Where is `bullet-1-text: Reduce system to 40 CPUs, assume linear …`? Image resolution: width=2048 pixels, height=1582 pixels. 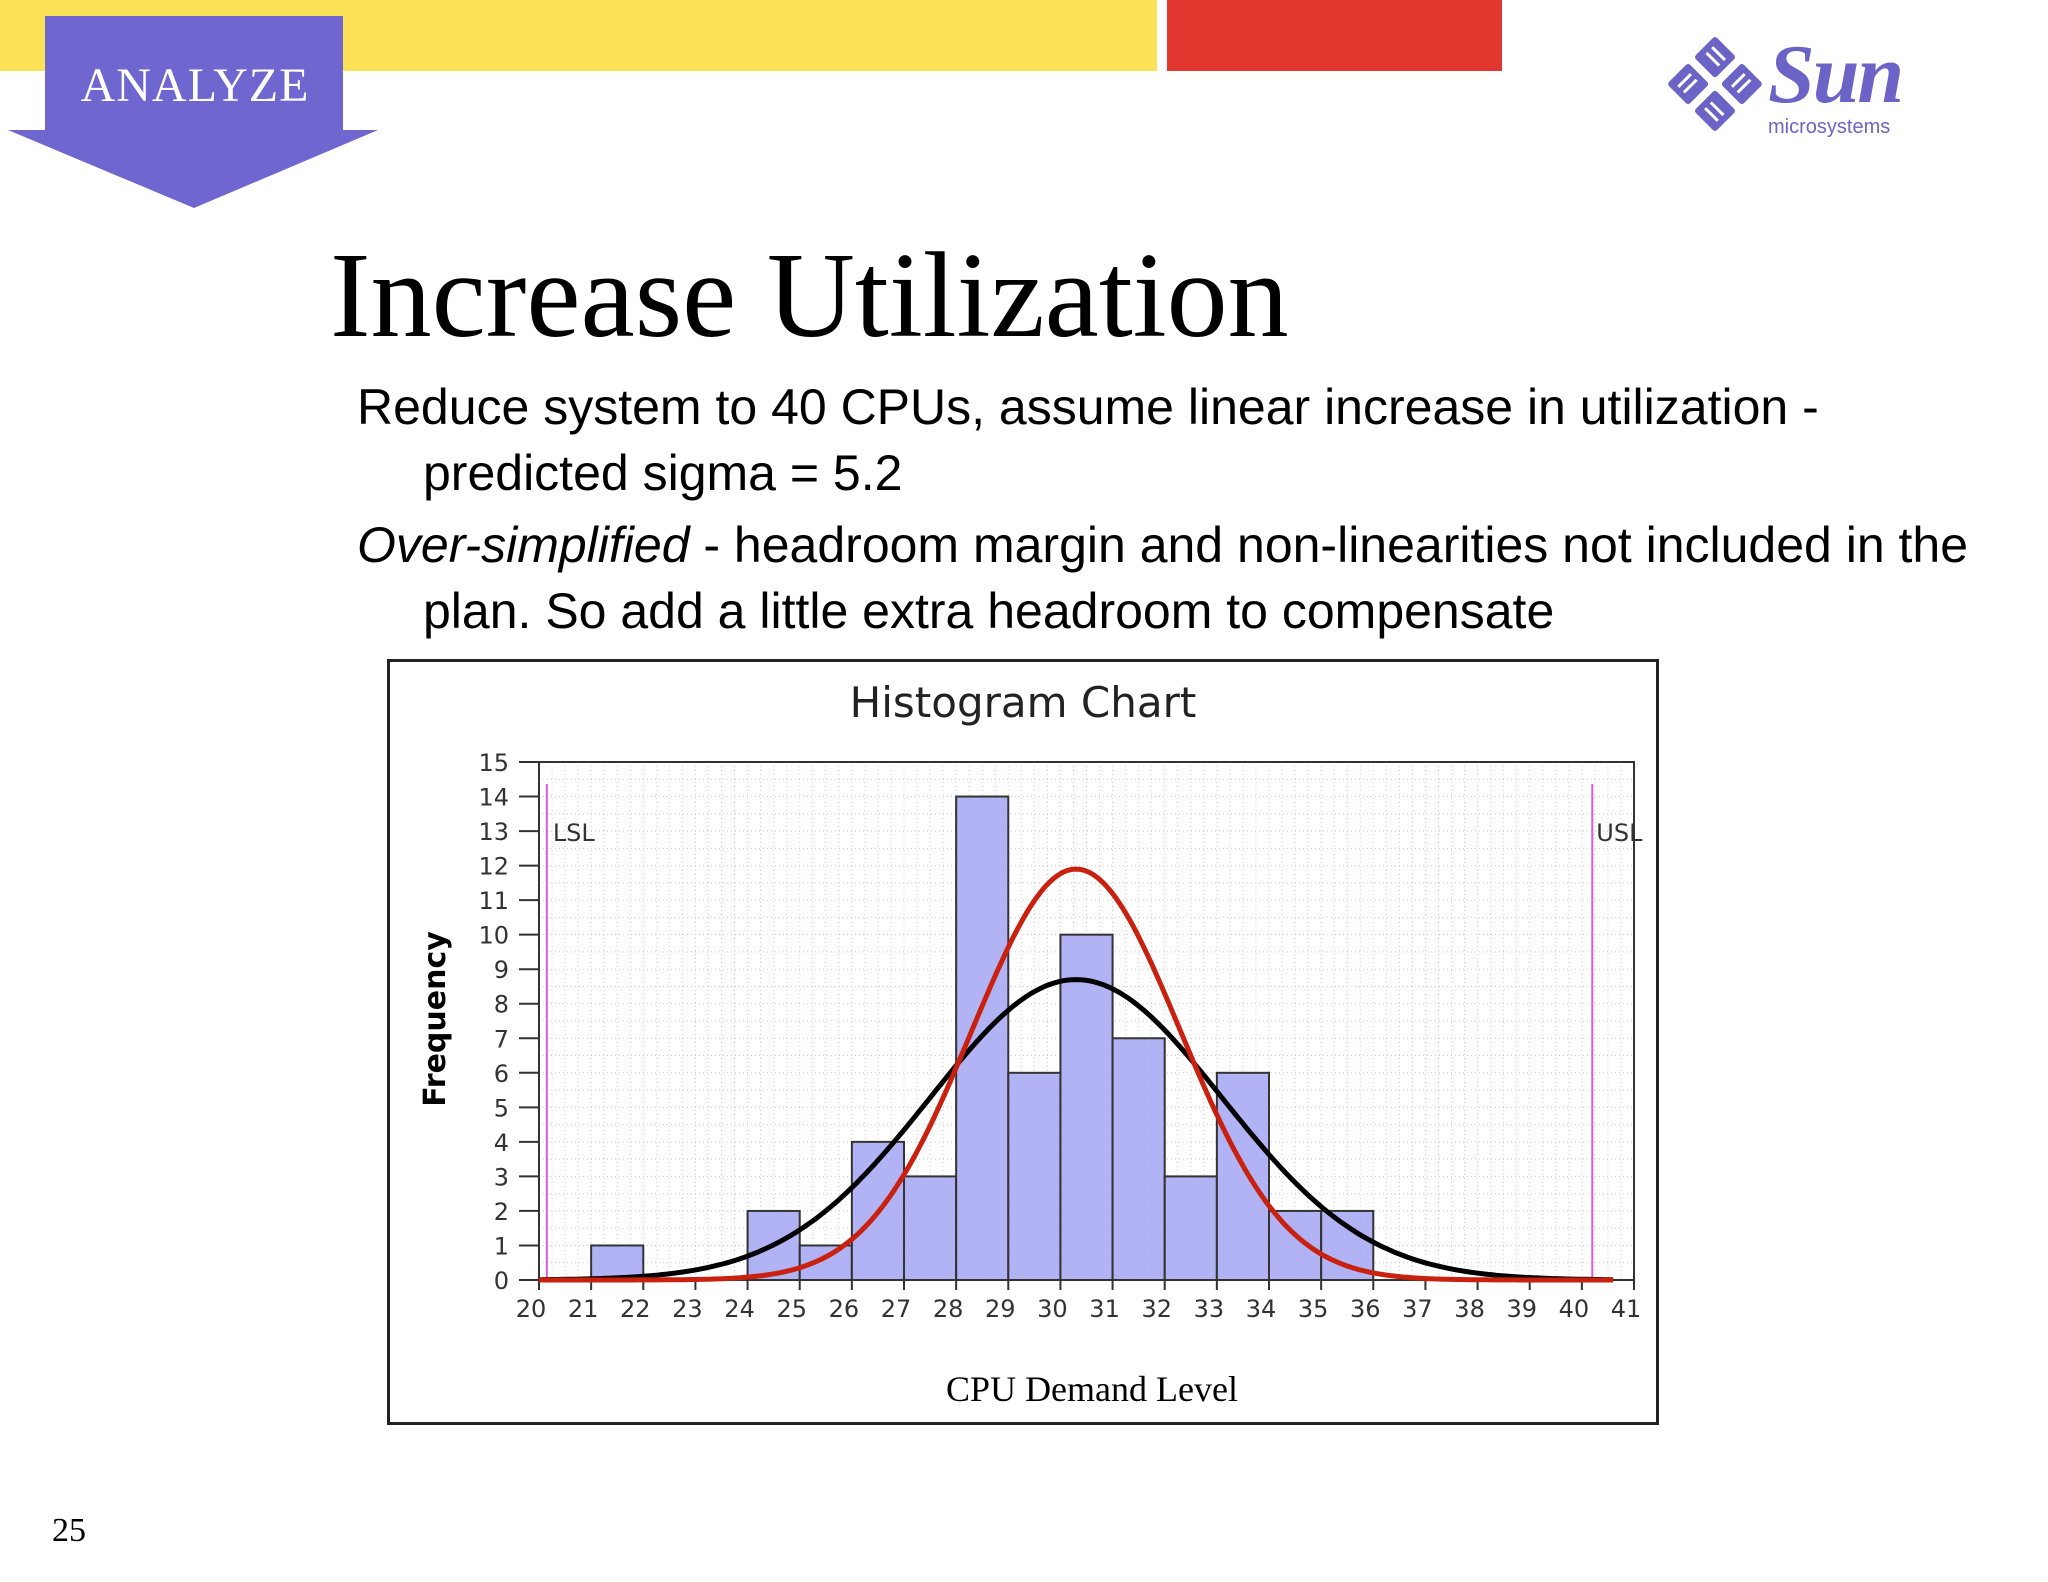
bullet-1-text: Reduce system to 40 CPUs, assume linear … is located at coordinates (1088, 440).